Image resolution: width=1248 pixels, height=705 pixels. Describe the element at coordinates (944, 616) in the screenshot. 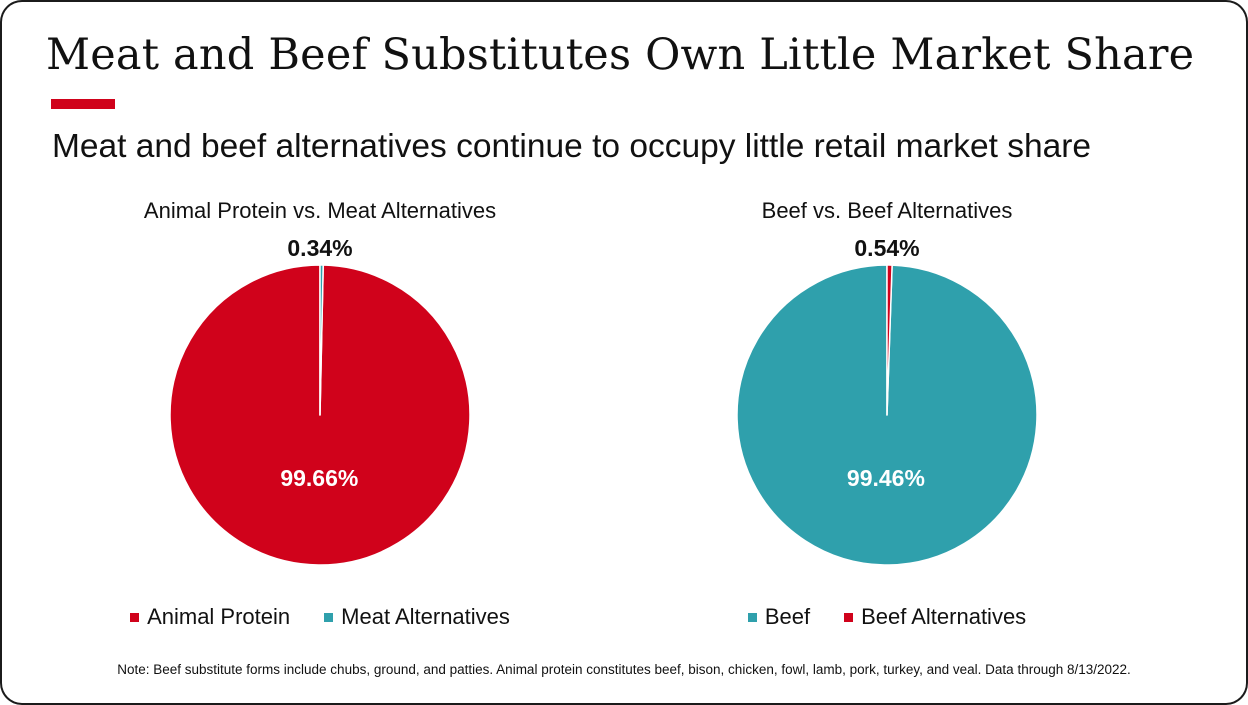

I see `legend-label: Beef Alternatives` at that location.